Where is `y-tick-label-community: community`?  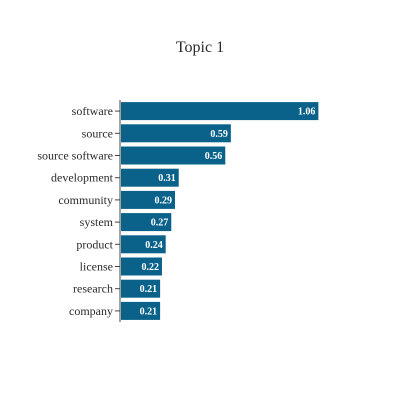
y-tick-label-community: community is located at coordinates (85, 200).